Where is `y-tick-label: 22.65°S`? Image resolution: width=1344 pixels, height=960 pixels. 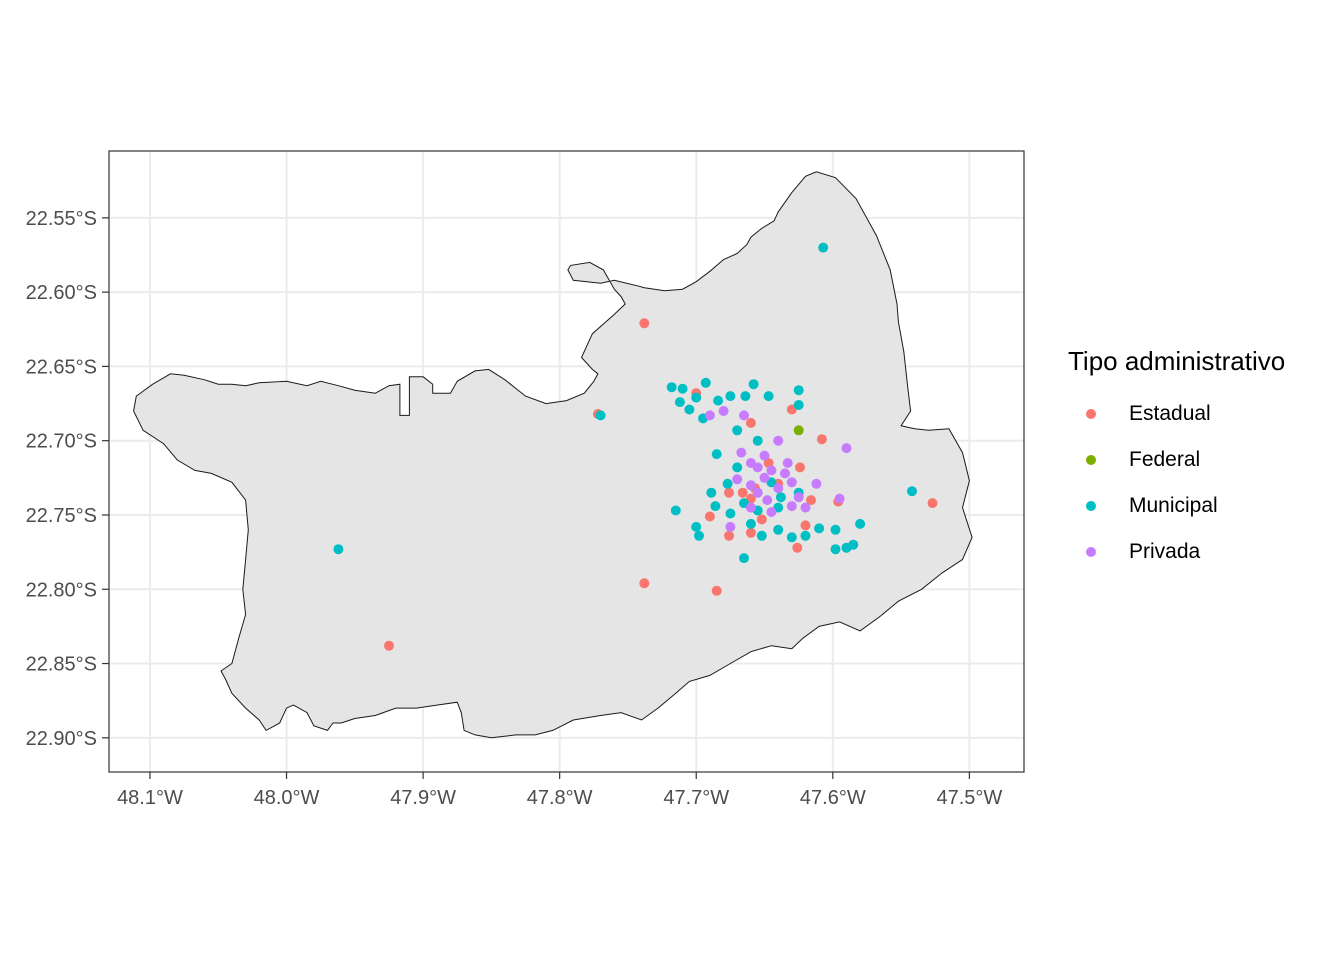
y-tick-label: 22.65°S is located at coordinates (61, 367).